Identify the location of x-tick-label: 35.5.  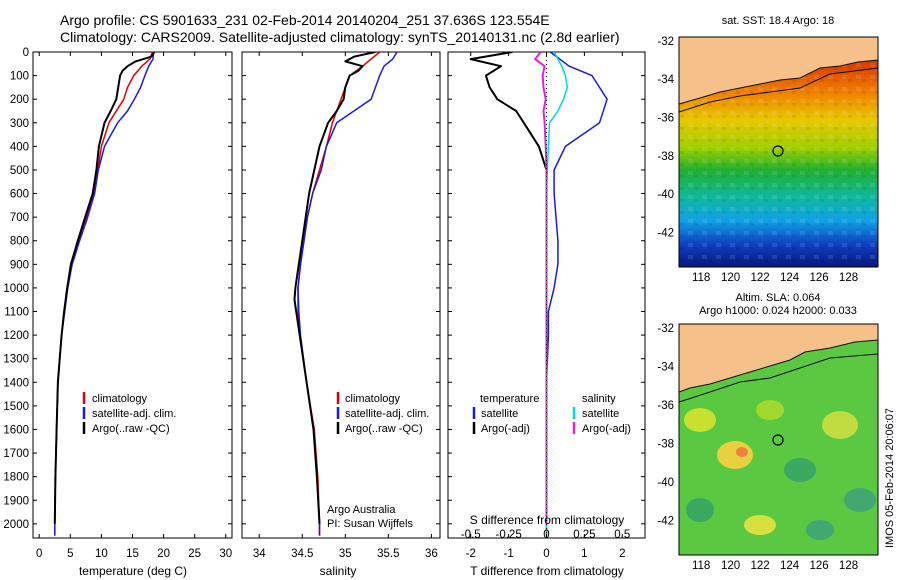
(388, 554).